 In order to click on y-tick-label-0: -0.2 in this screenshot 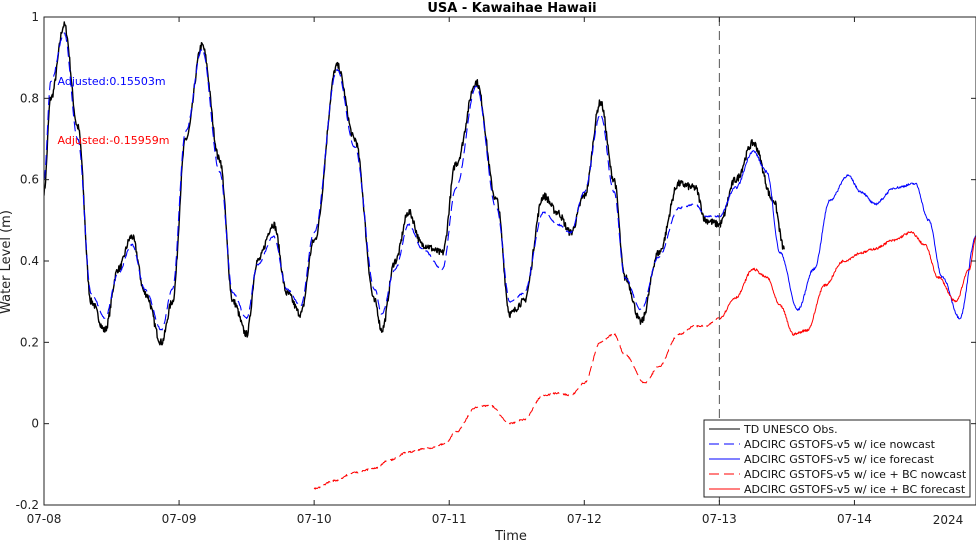, I will do `click(27, 505)`.